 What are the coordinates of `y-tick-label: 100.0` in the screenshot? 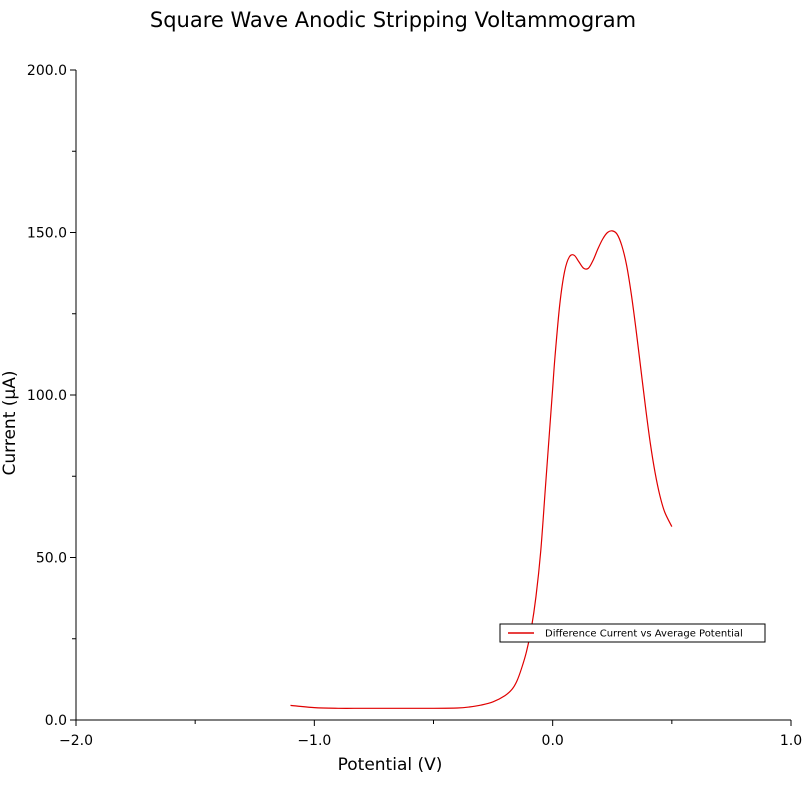 It's located at (47, 396).